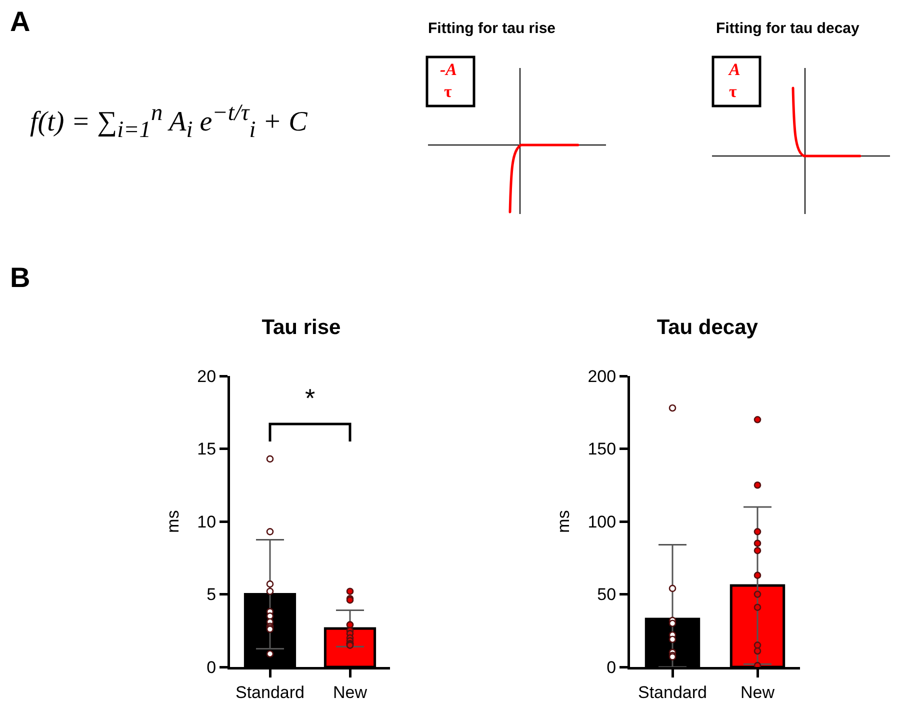 This screenshot has width=907, height=709. What do you see at coordinates (206, 522) in the screenshot?
I see `y-tick-label: 10` at bounding box center [206, 522].